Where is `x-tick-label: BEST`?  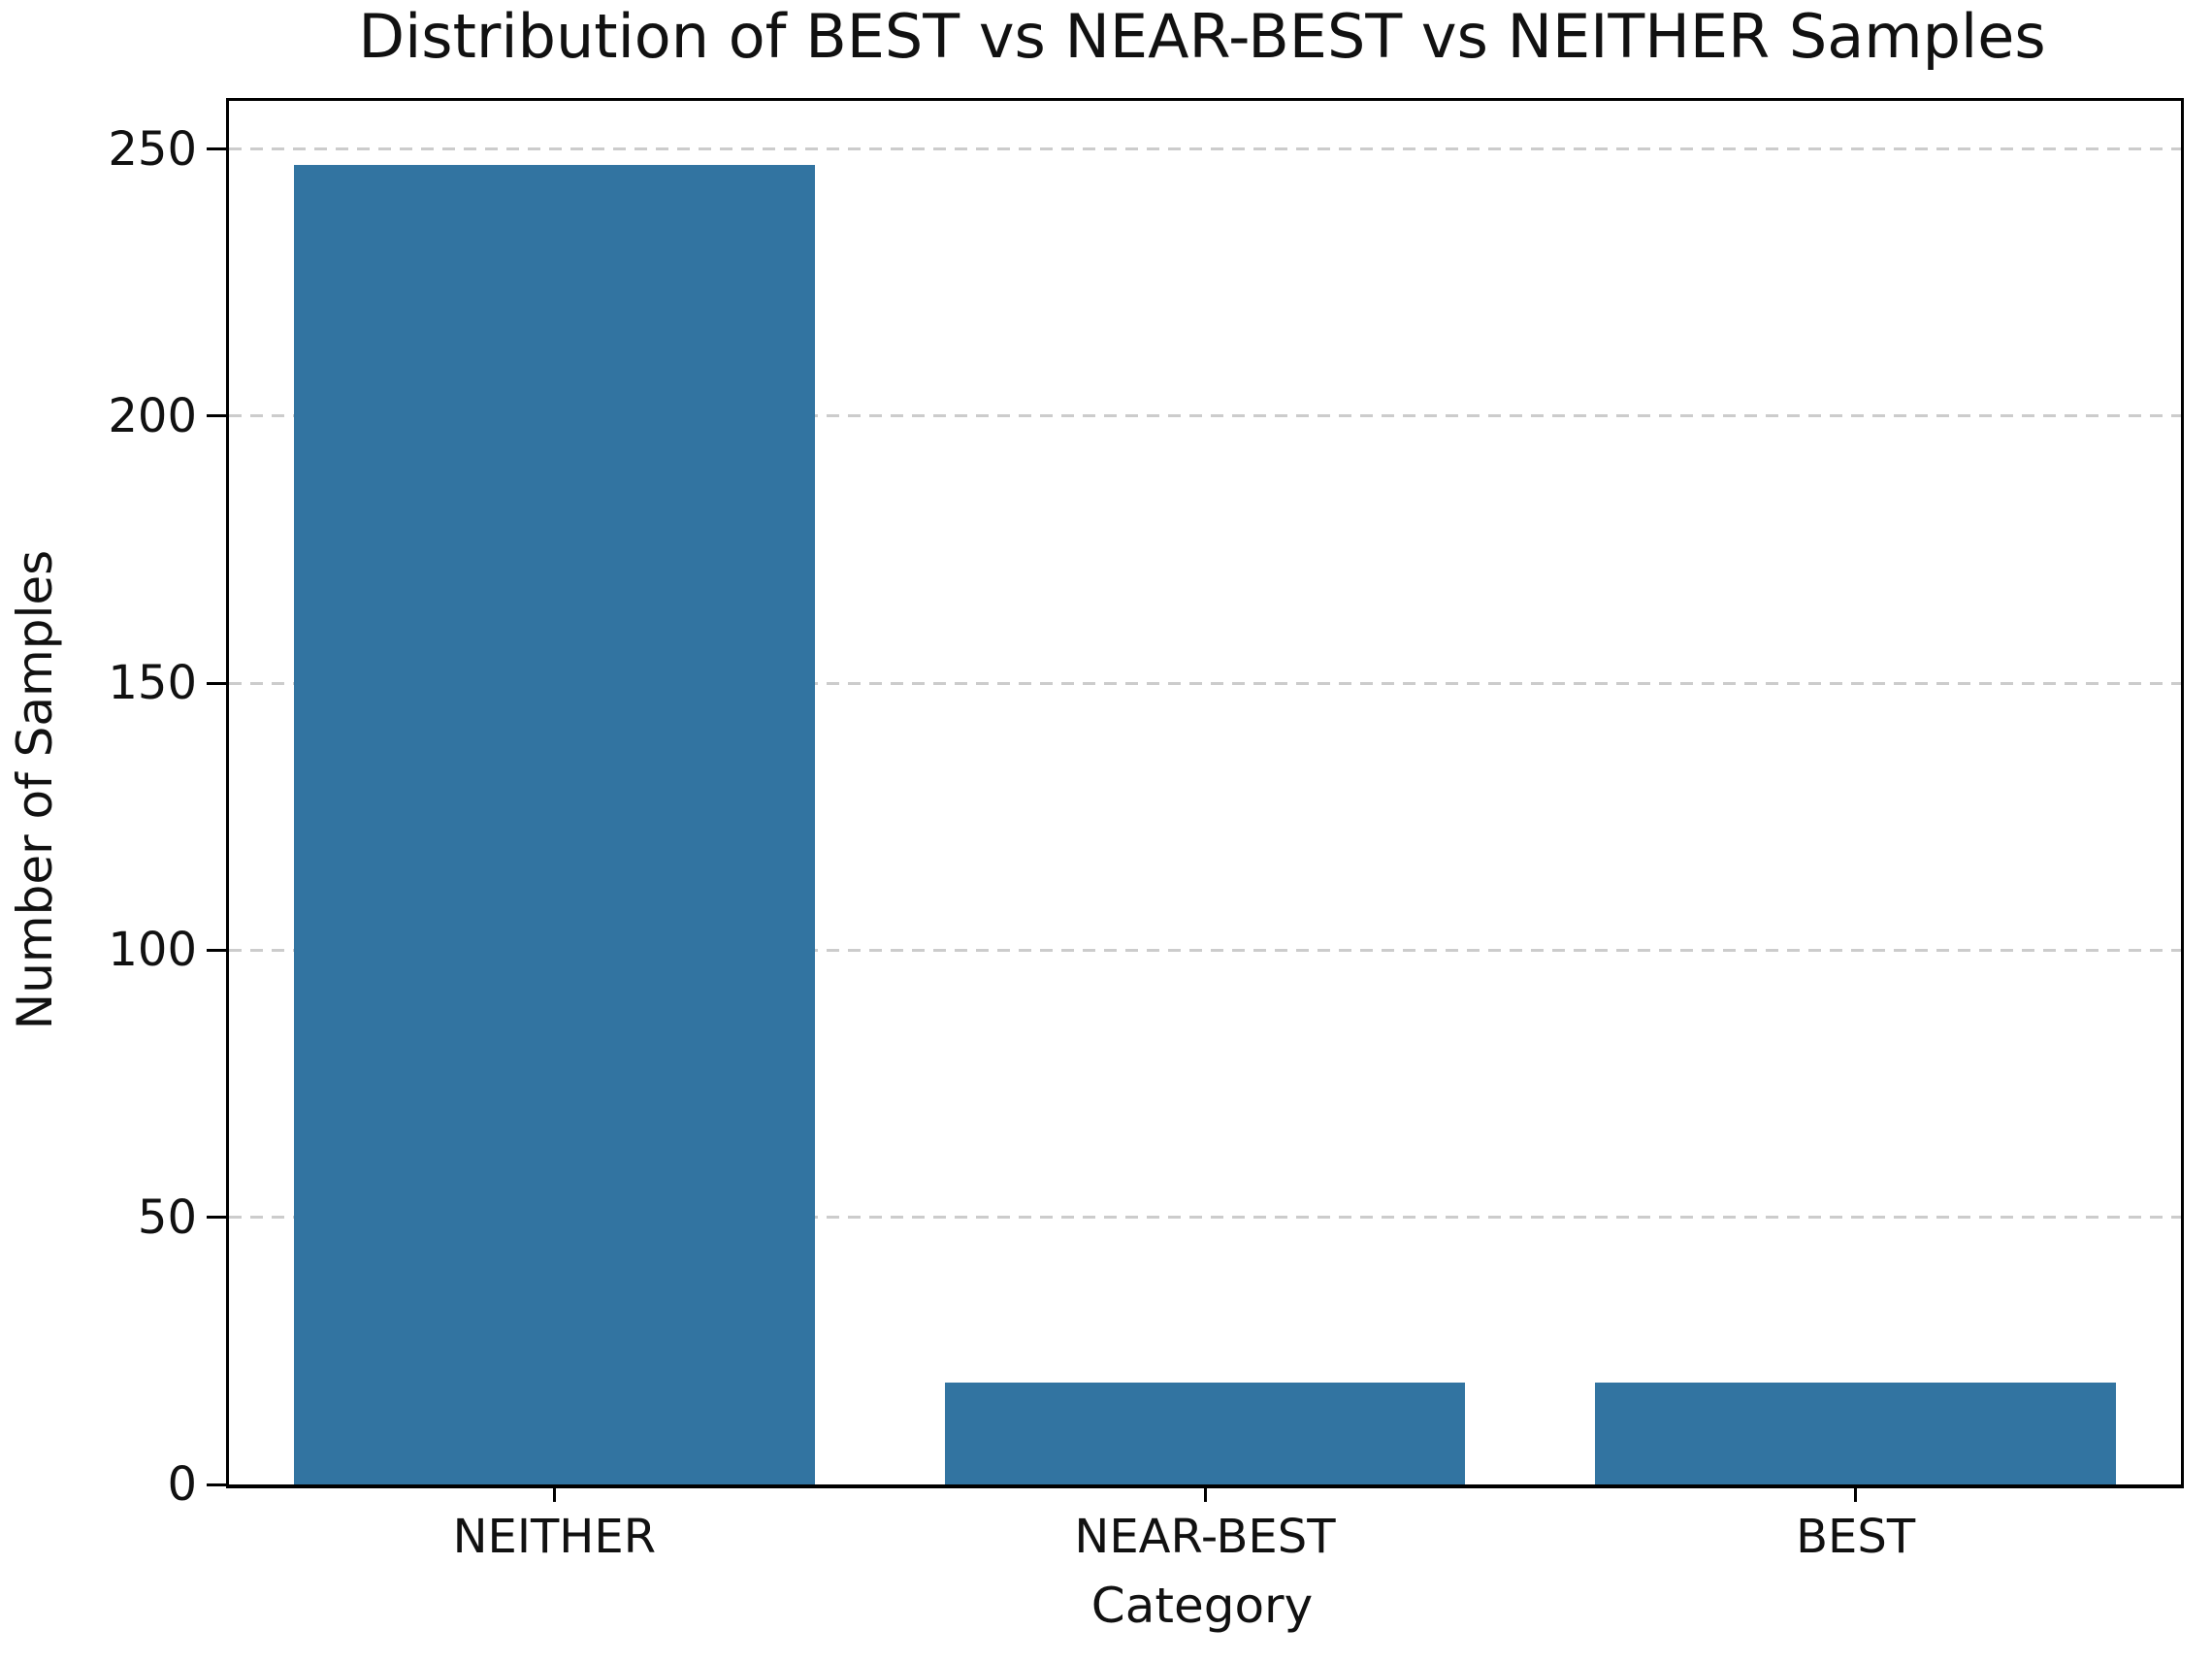 x-tick-label: BEST is located at coordinates (1856, 1537).